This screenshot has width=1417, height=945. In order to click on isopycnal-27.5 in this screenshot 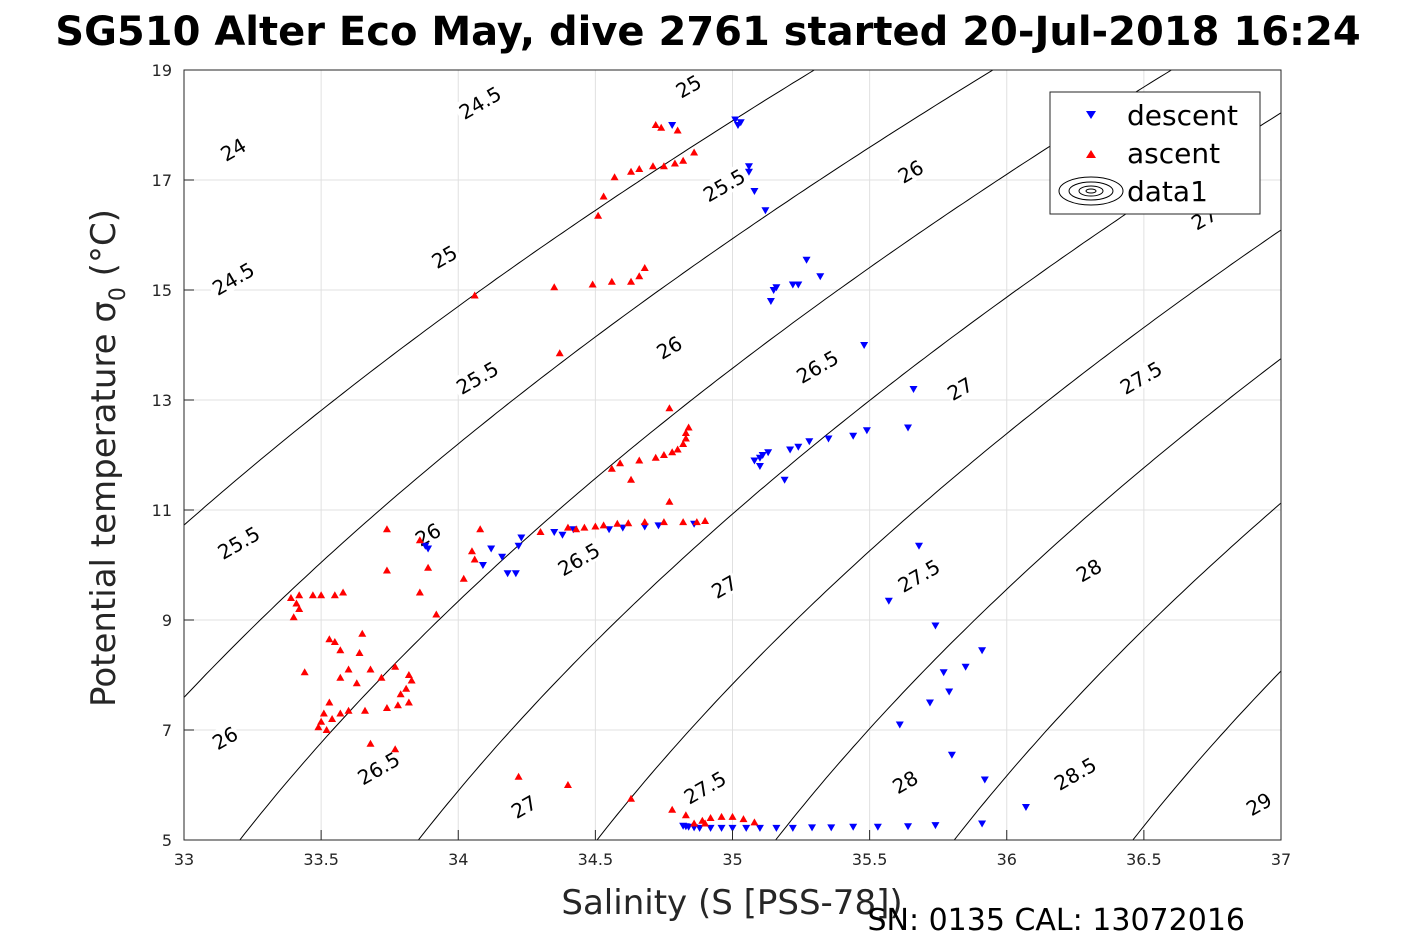, I will do `click(1206, 755)`.